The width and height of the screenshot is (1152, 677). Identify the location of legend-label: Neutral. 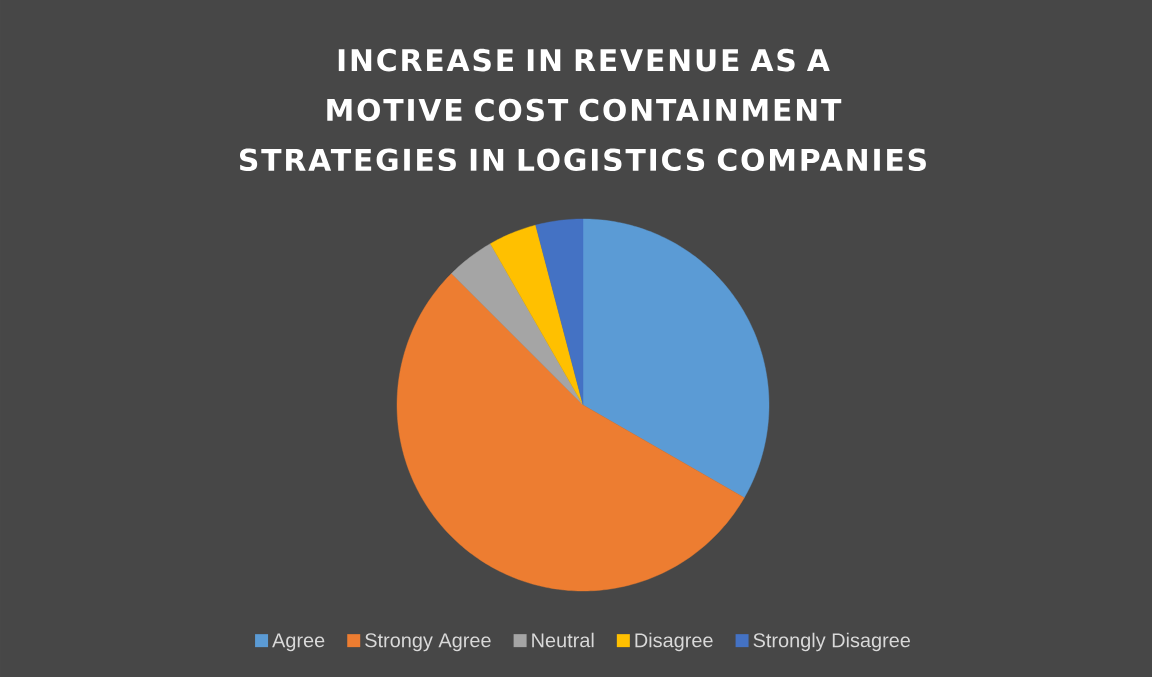
(563, 640).